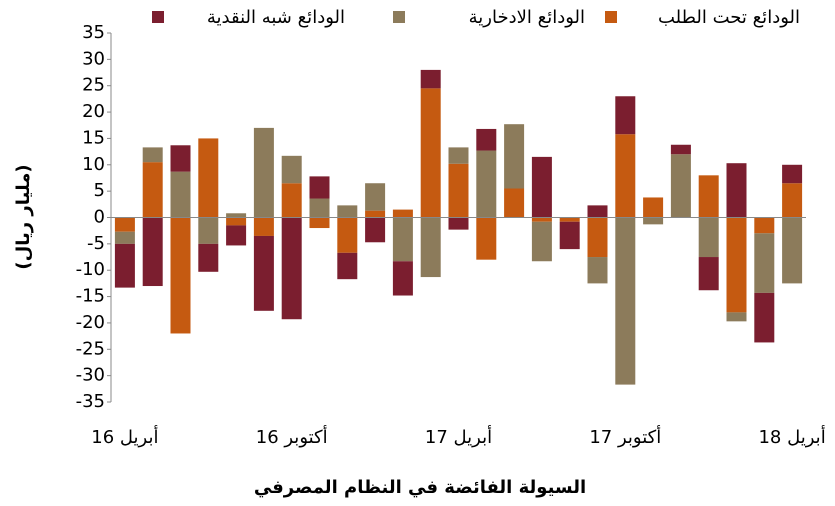 This screenshot has height=506, width=835. Describe the element at coordinates (23, 216) in the screenshot. I see `y-axis-title: (مليار ريال)` at that location.